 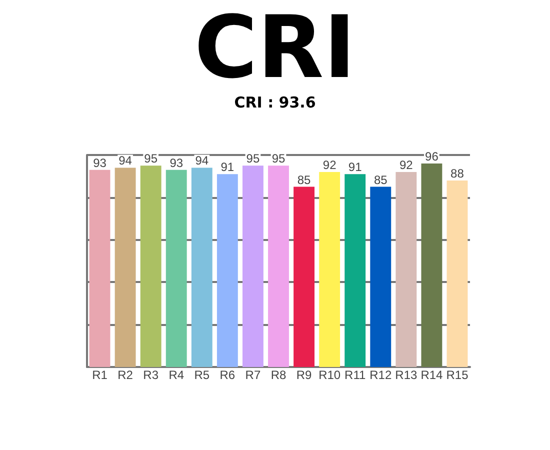 I want to click on data-label: 96, so click(x=432, y=156).